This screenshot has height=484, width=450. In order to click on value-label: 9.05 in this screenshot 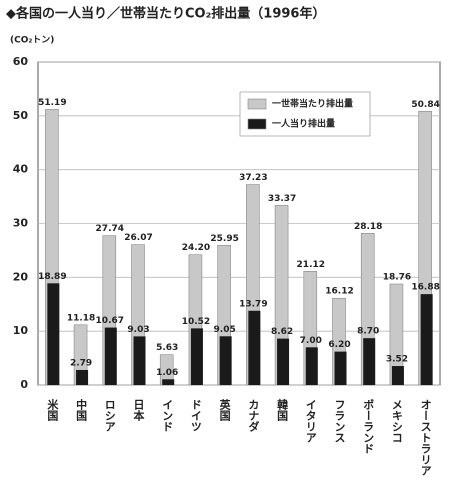, I will do `click(225, 330)`.